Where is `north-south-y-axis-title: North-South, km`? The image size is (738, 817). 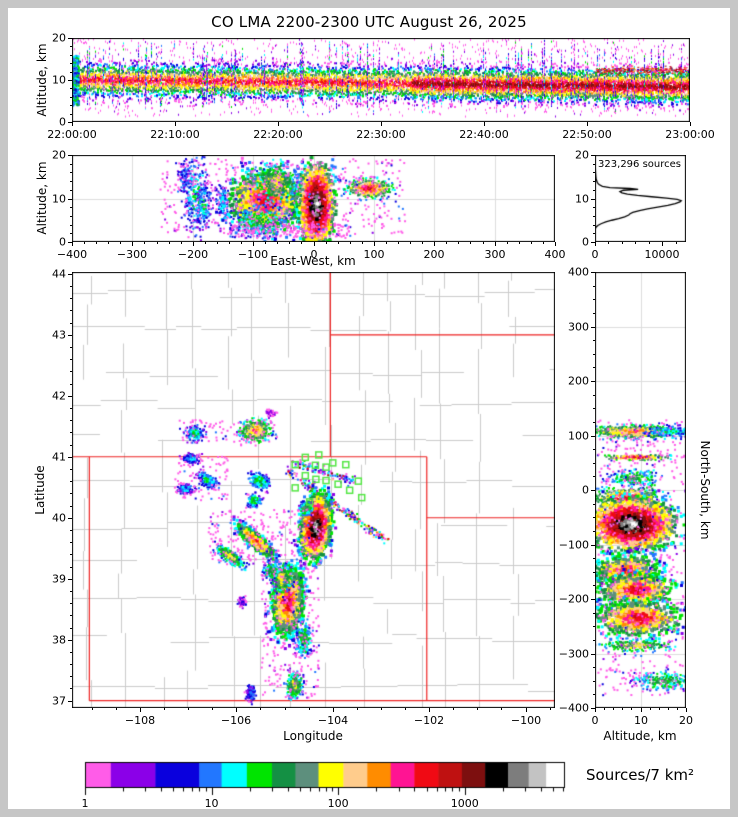 north-south-y-axis-title: North-South, km is located at coordinates (705, 490).